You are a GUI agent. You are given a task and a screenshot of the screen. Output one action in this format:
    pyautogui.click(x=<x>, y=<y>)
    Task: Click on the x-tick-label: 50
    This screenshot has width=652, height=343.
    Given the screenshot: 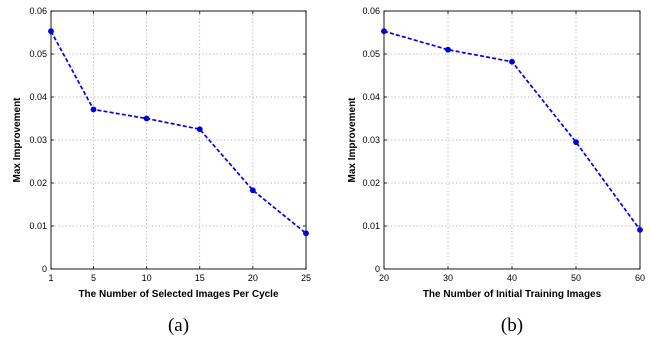 What is the action you would take?
    pyautogui.click(x=576, y=278)
    